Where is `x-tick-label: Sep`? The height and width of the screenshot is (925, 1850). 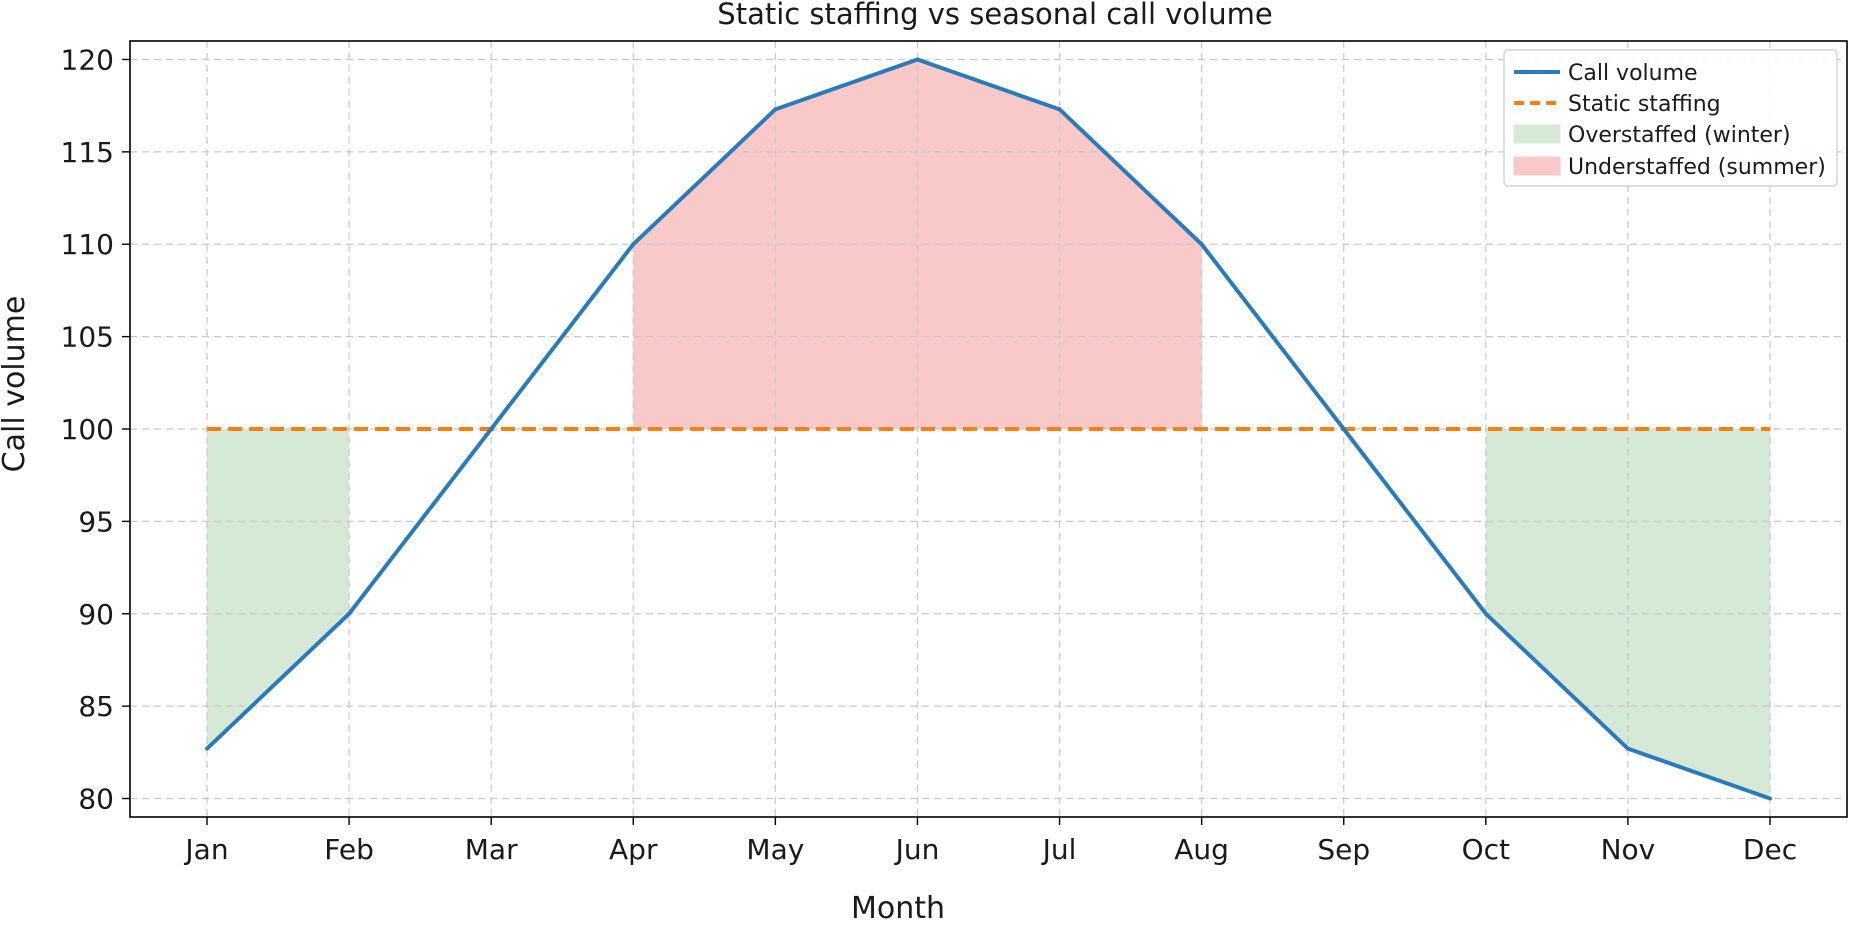 x-tick-label: Sep is located at coordinates (1343, 849).